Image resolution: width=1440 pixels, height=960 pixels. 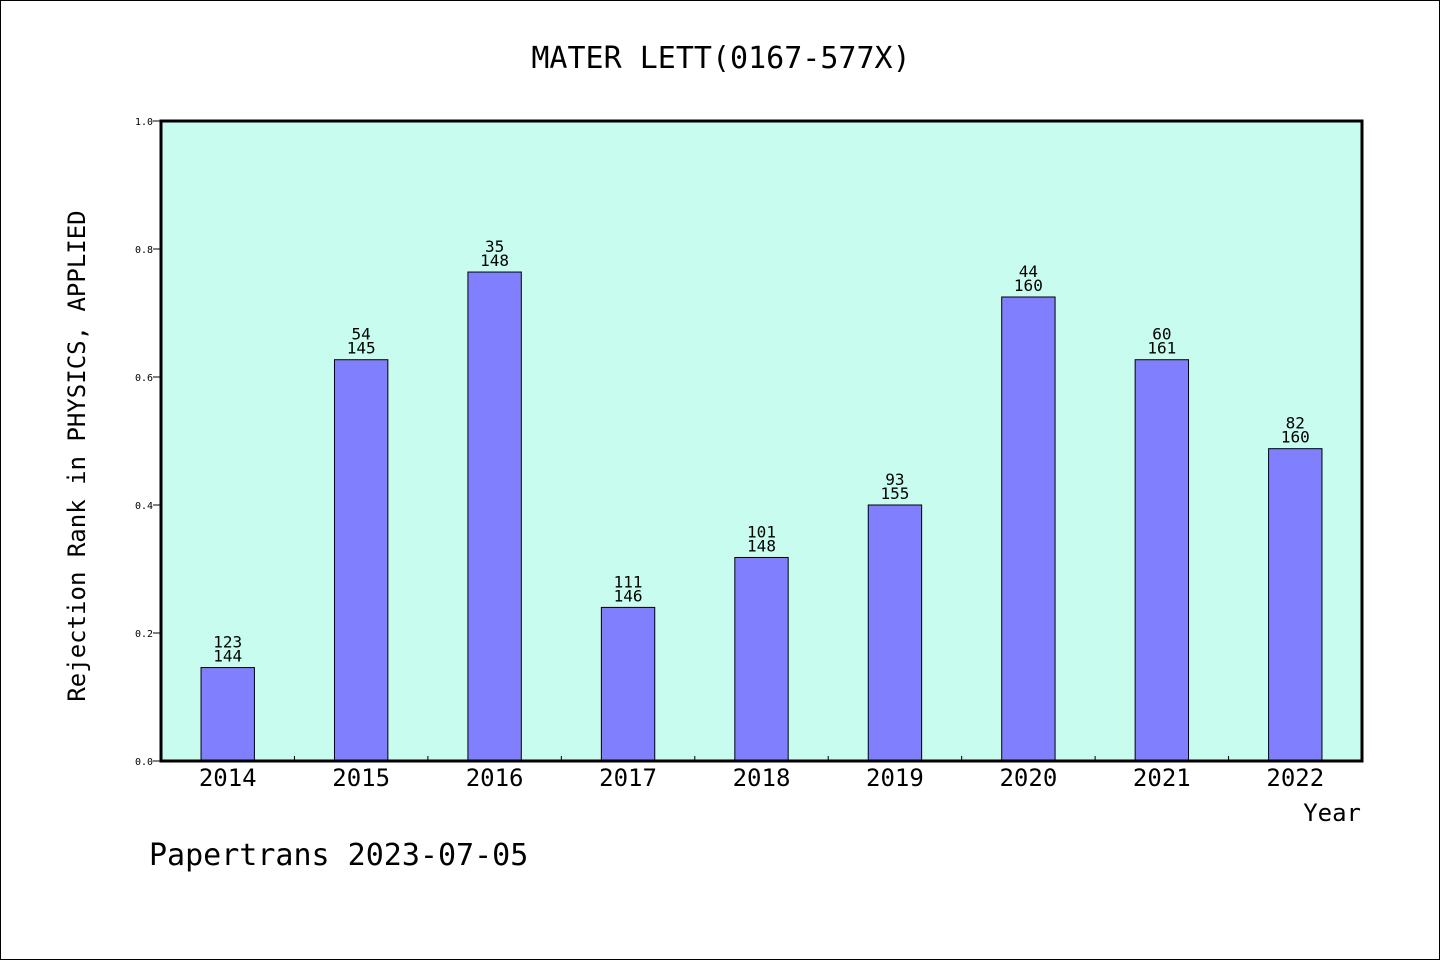 What do you see at coordinates (1295, 423) in the screenshot?
I see `bar-rank-label: 82` at bounding box center [1295, 423].